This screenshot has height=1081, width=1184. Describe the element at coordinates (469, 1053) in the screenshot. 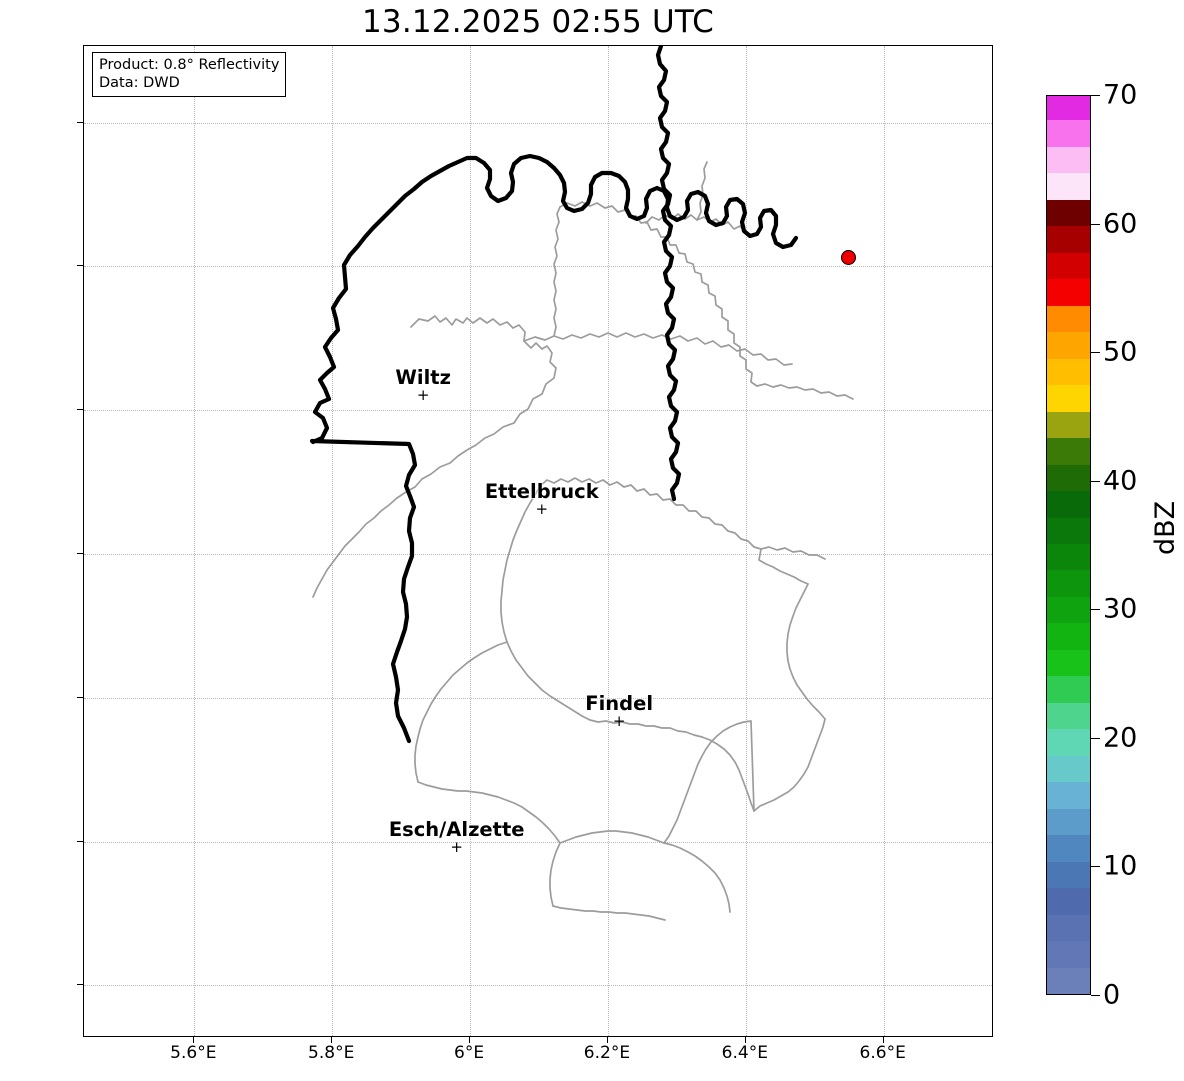

I see `lon-tick-label-2: 6°E` at that location.